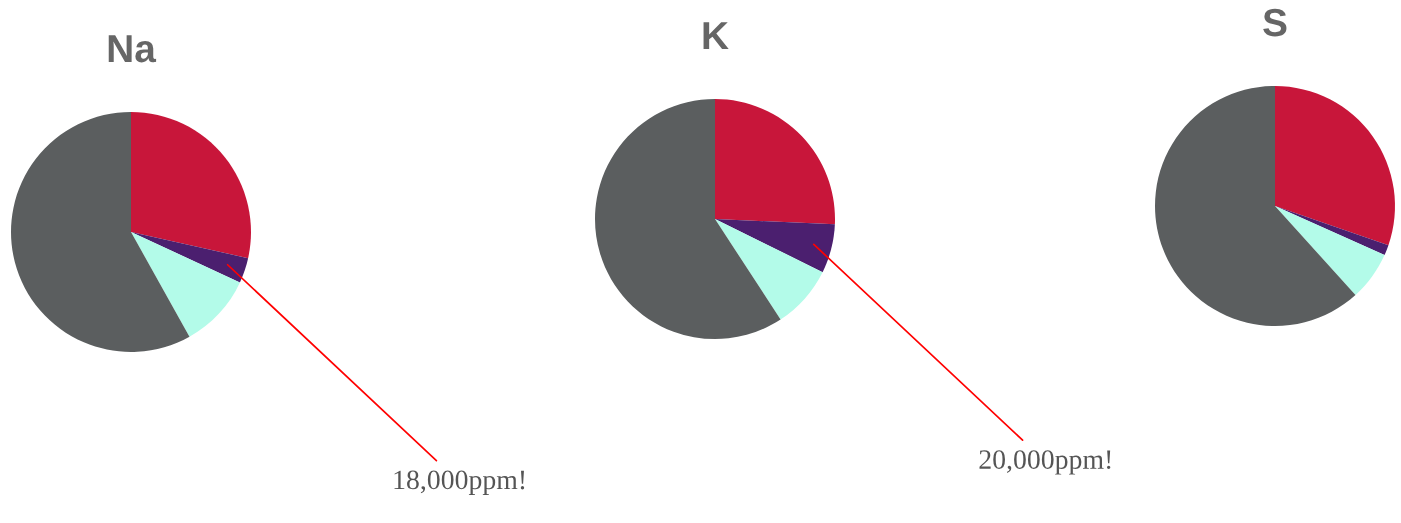 Image resolution: width=1401 pixels, height=523 pixels. What do you see at coordinates (132, 49) in the screenshot?
I see `chart-title: Na` at bounding box center [132, 49].